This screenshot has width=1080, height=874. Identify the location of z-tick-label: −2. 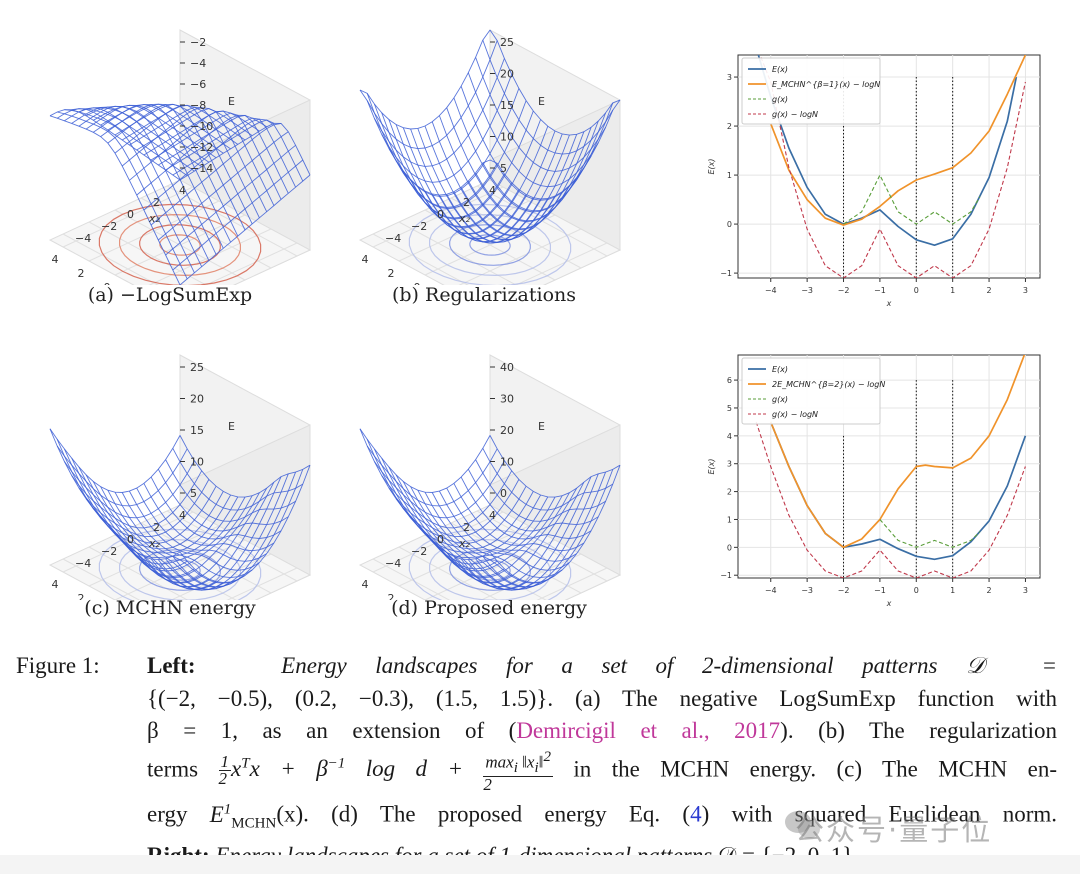
(198, 42).